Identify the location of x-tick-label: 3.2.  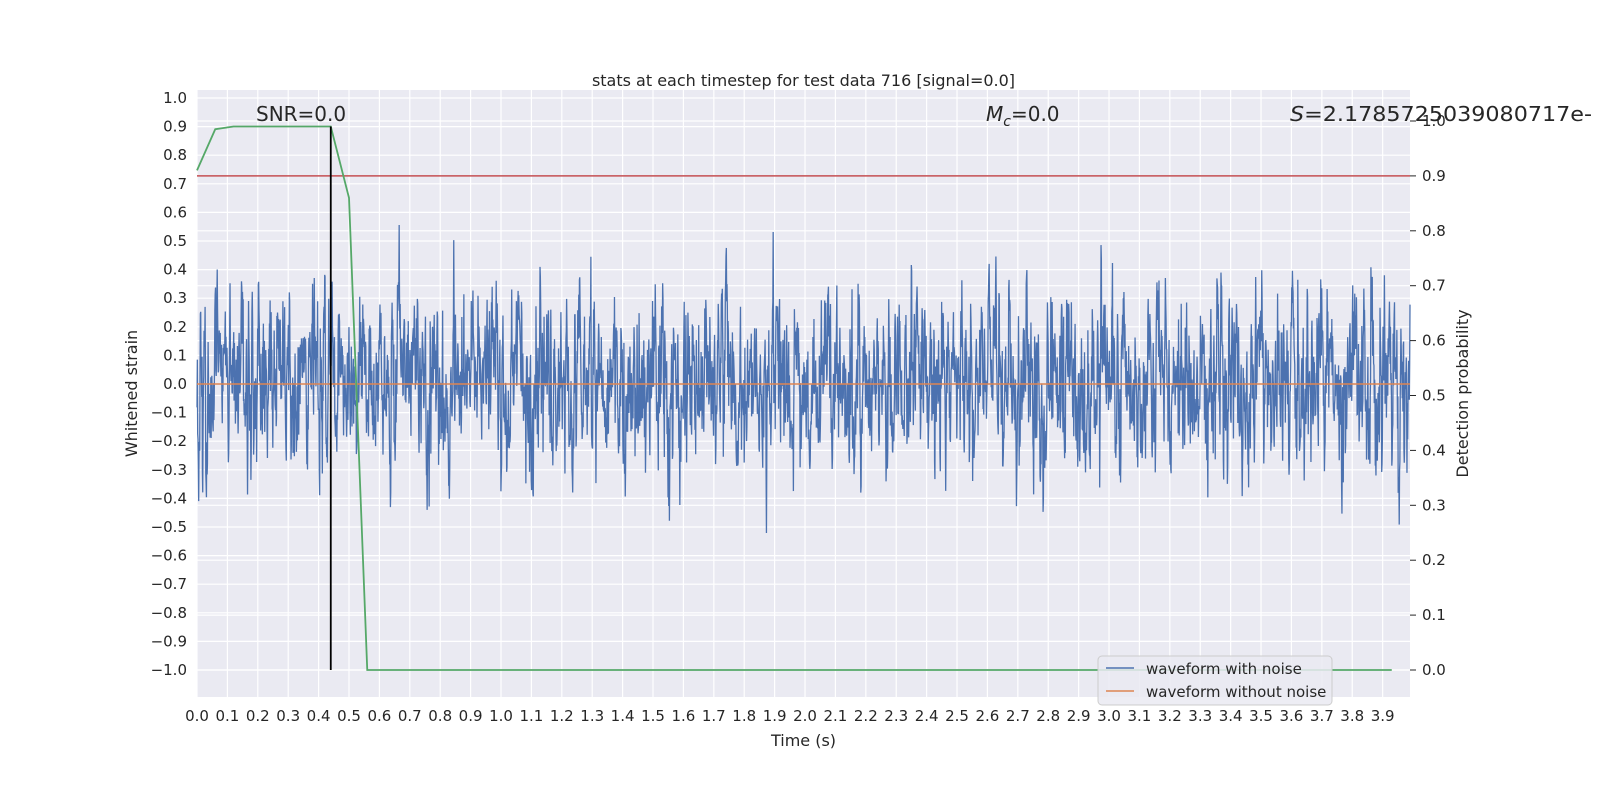
(1170, 716).